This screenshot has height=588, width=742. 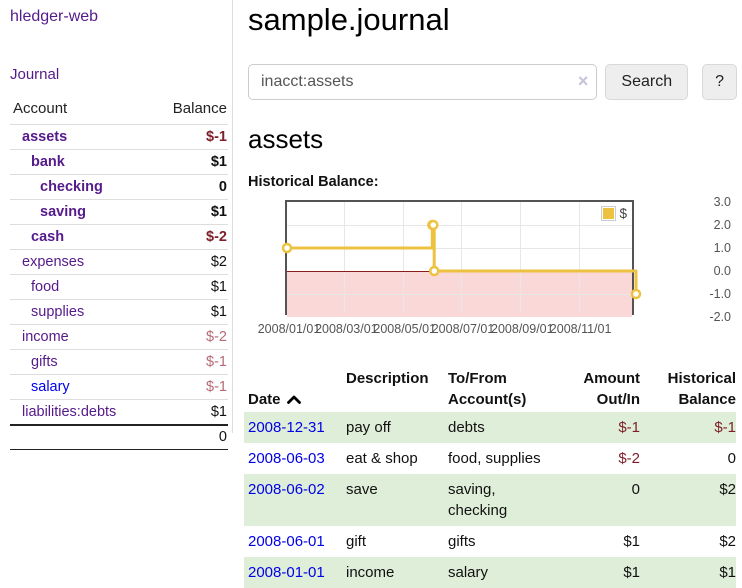 What do you see at coordinates (286, 458) in the screenshot?
I see `txn-date-link: 2008-06-03` at bounding box center [286, 458].